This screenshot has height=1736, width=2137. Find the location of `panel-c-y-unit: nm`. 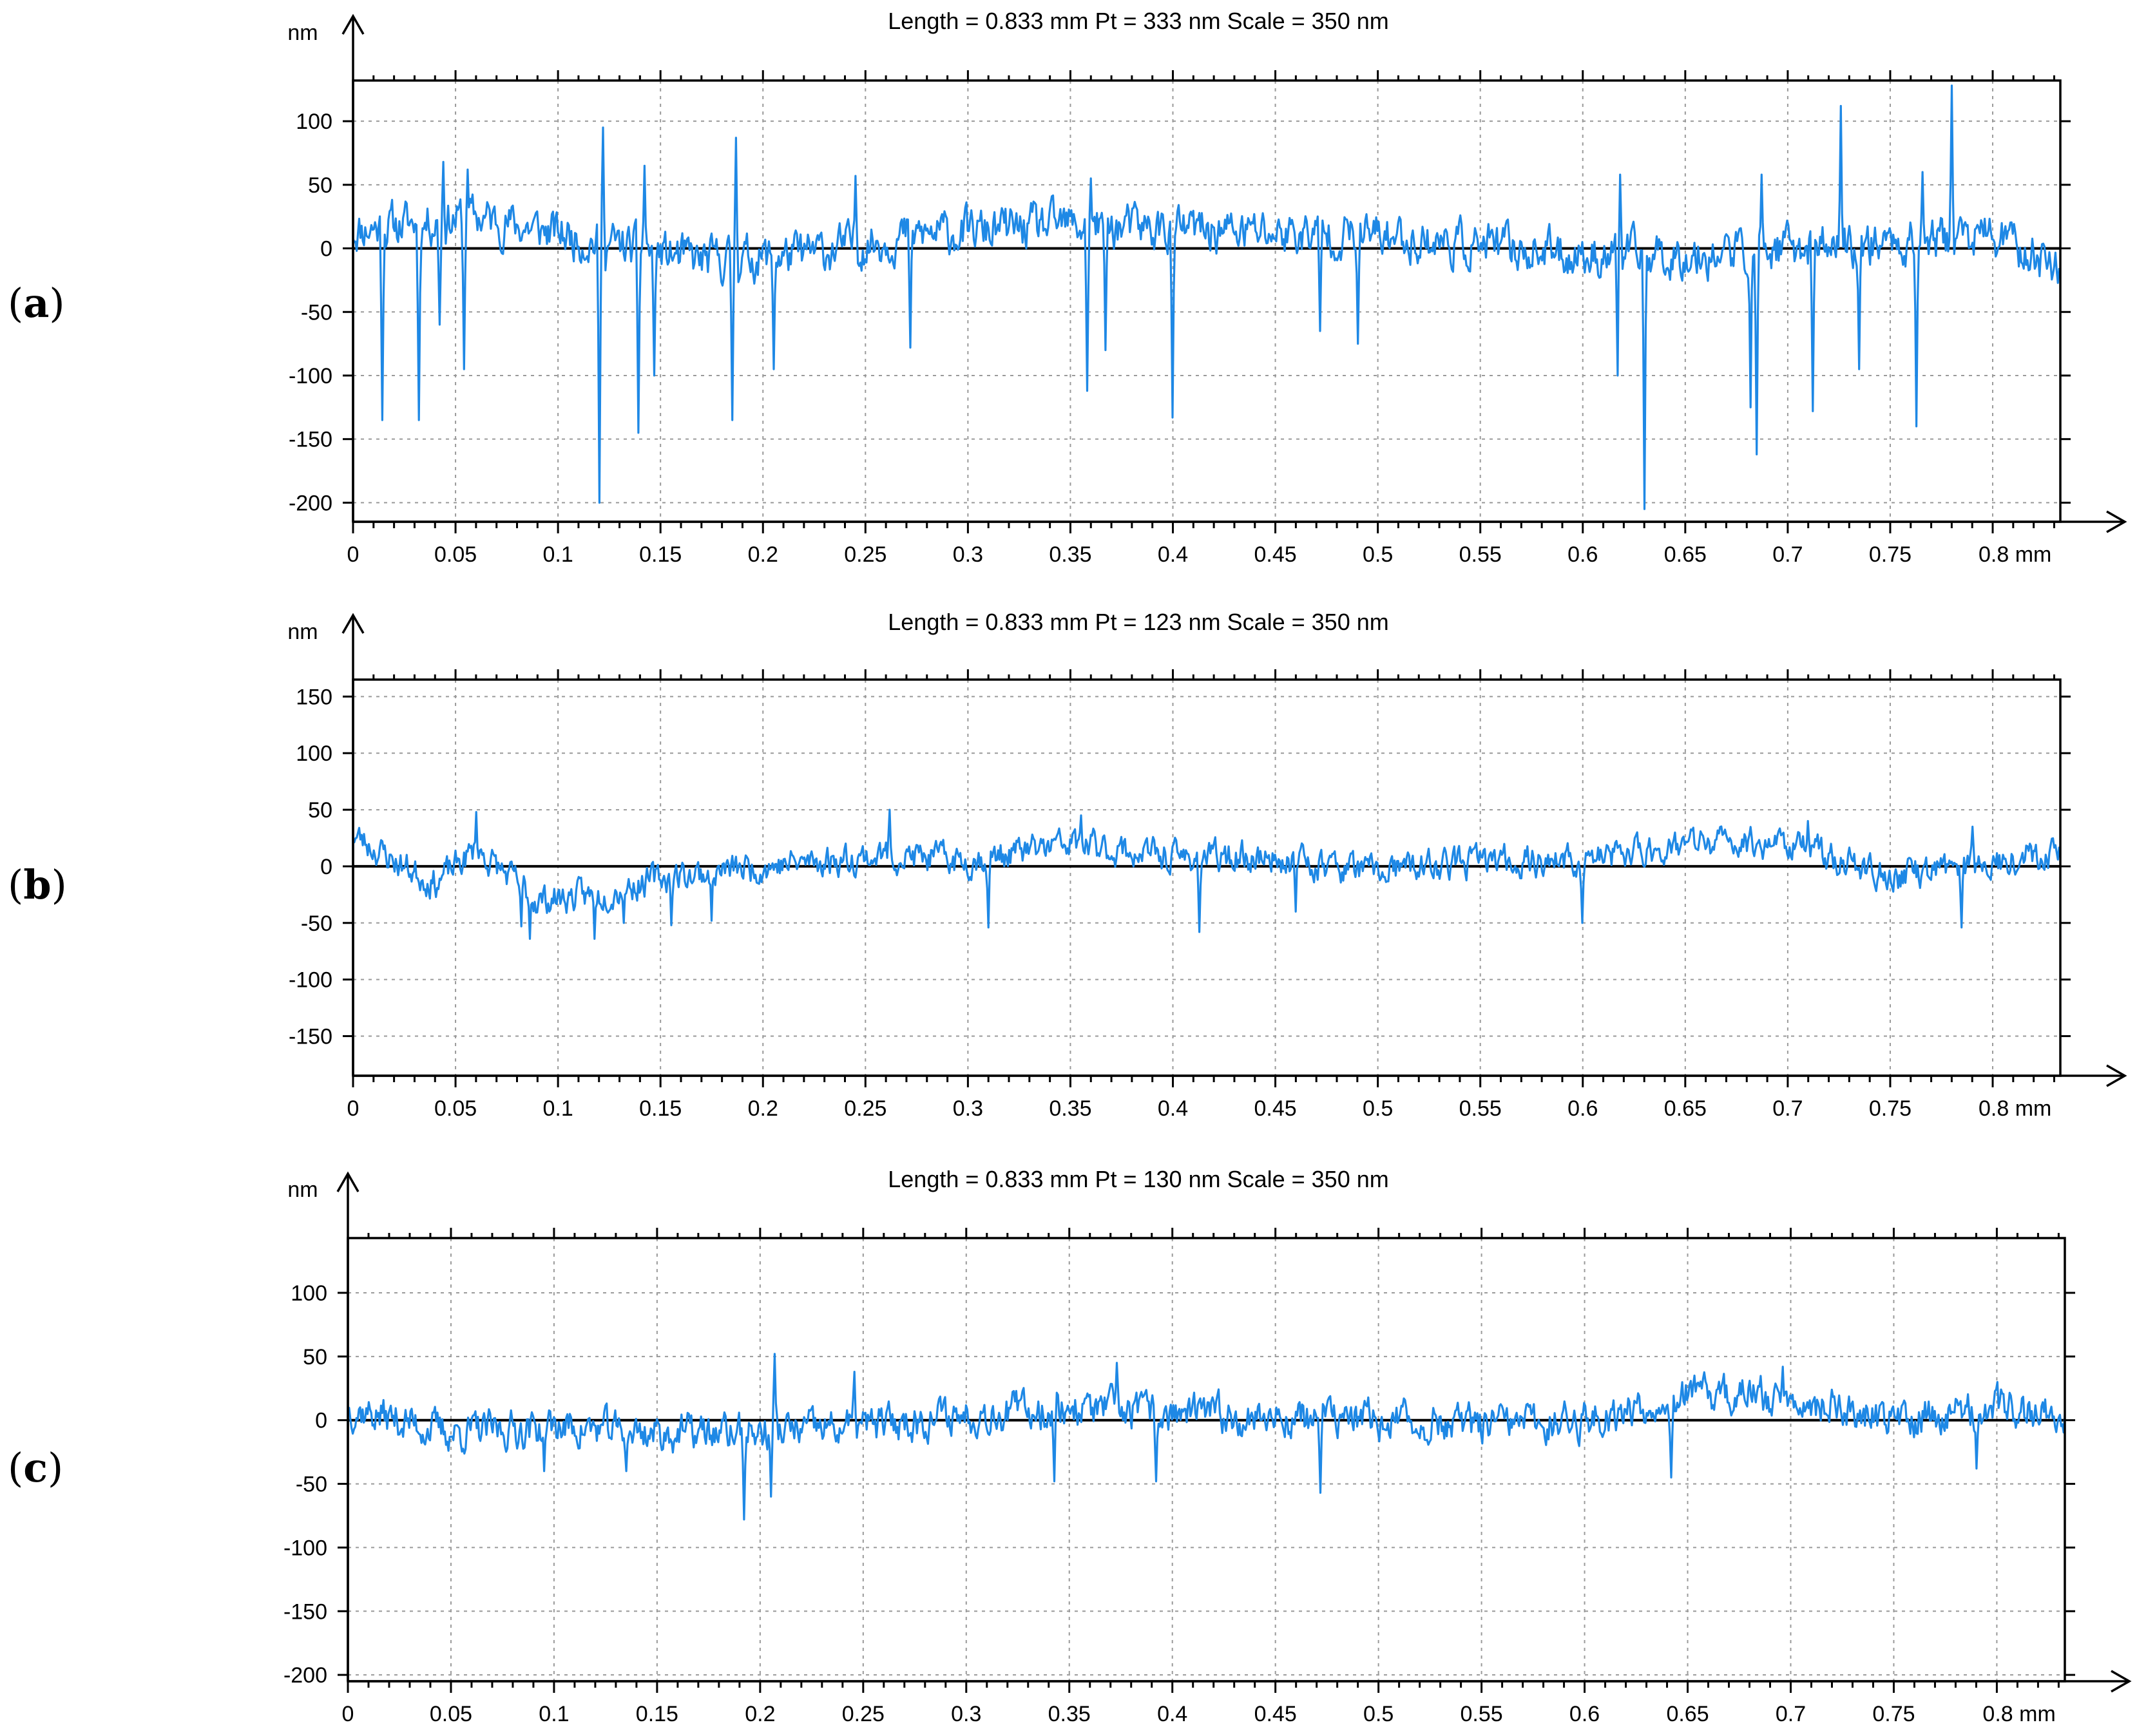

panel-c-y-unit: nm is located at coordinates (303, 1190).